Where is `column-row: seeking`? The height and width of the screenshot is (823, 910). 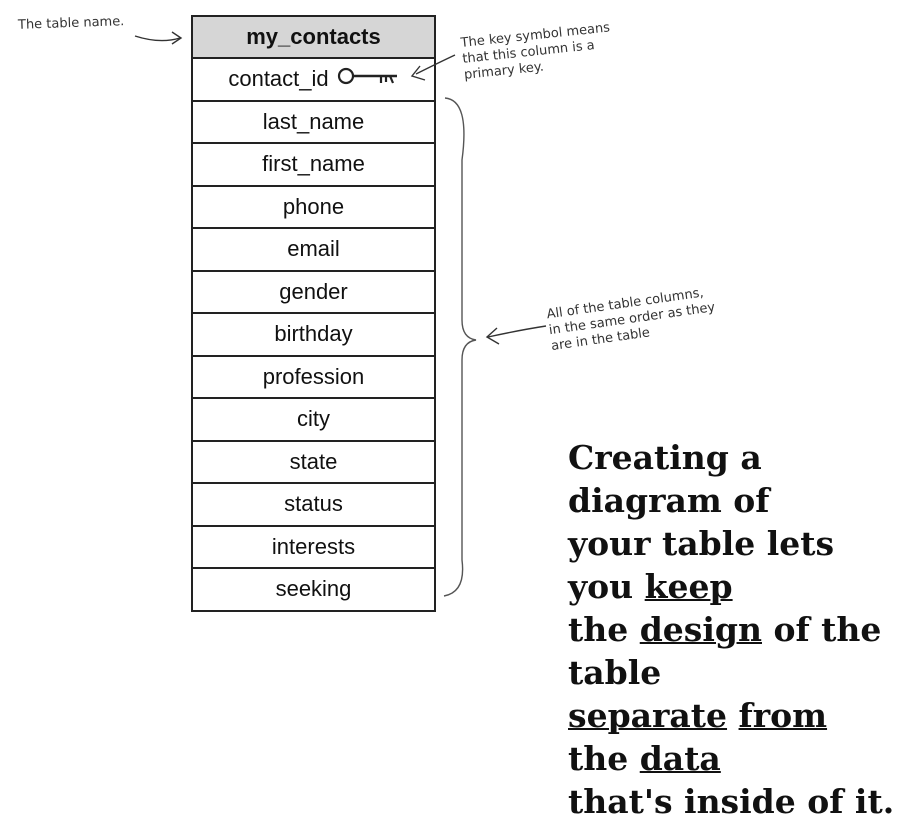 column-row: seeking is located at coordinates (313, 588).